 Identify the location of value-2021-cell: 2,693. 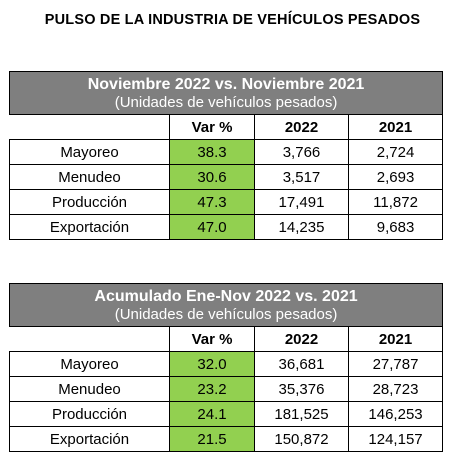
(395, 177).